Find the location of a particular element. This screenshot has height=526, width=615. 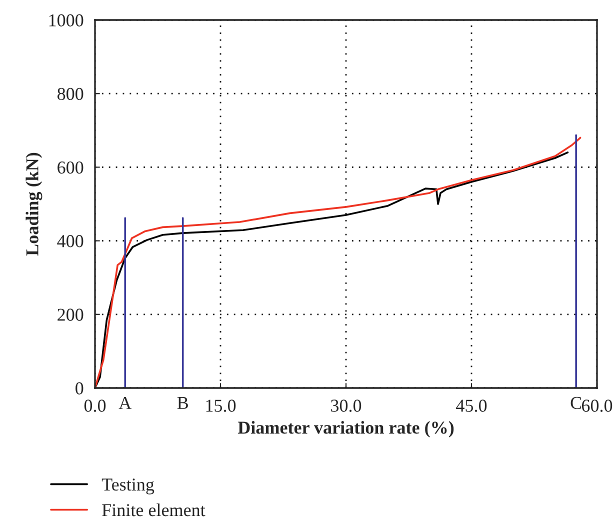

y-tick-label: 600 is located at coordinates (71, 167).